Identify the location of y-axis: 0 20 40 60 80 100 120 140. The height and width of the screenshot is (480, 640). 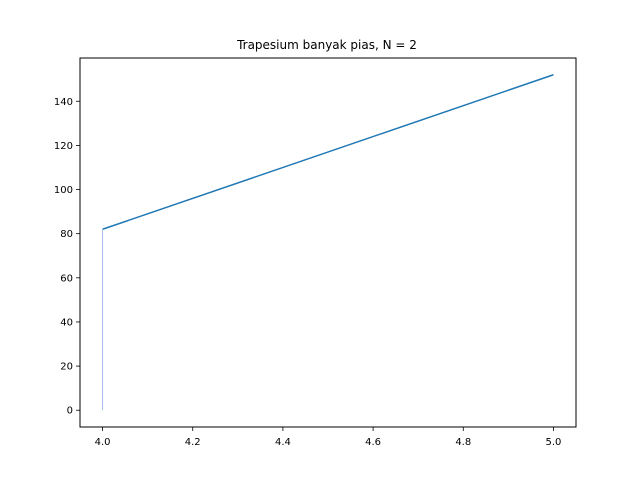
(67, 257).